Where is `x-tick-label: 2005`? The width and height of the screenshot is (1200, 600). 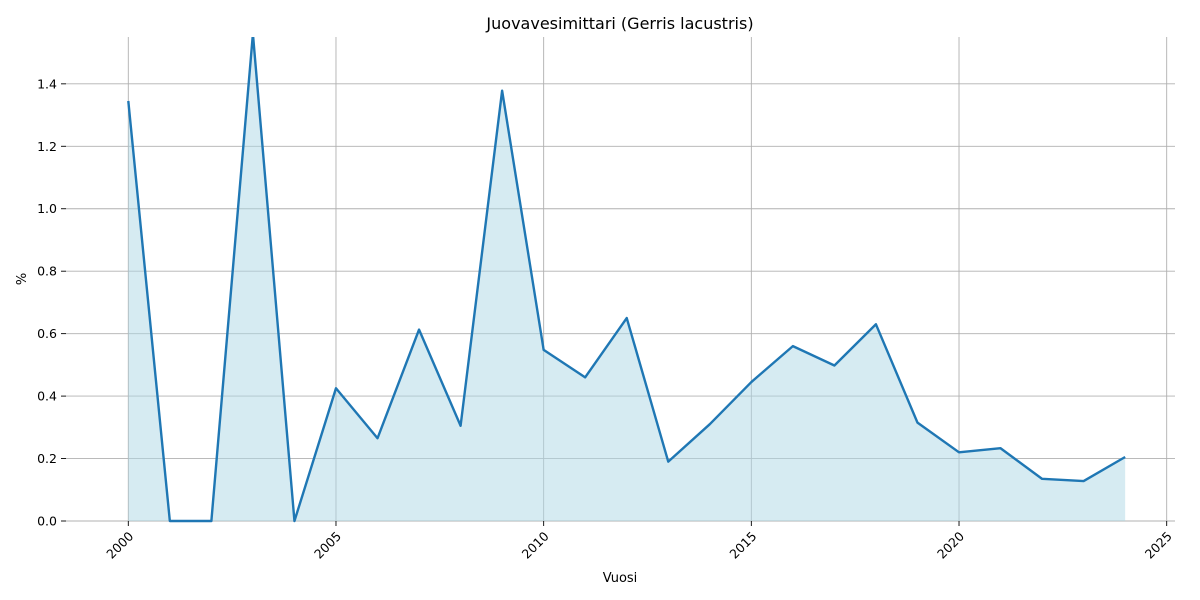
x-tick-label: 2005 is located at coordinates (327, 545).